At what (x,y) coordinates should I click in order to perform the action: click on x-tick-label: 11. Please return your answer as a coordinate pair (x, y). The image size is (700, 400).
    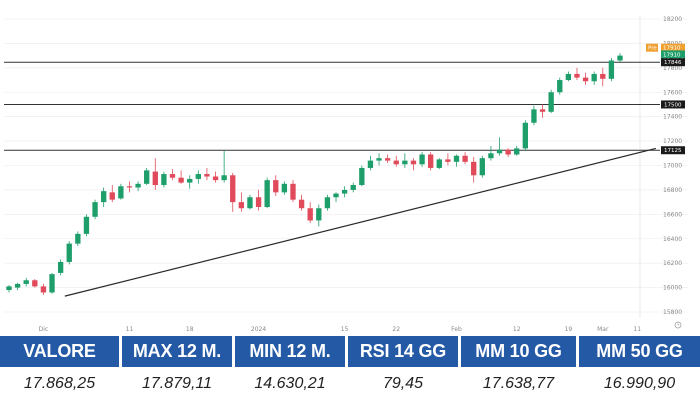
    Looking at the image, I should click on (637, 329).